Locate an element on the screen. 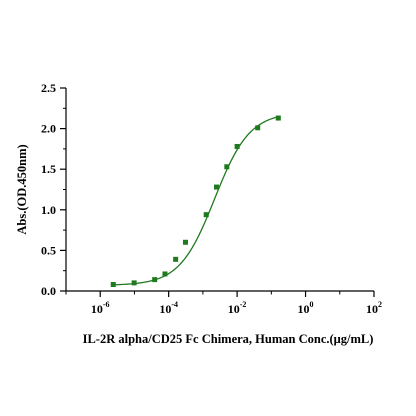 This screenshot has width=416, height=416. x-tick-label: 10⁻² is located at coordinates (237, 308).